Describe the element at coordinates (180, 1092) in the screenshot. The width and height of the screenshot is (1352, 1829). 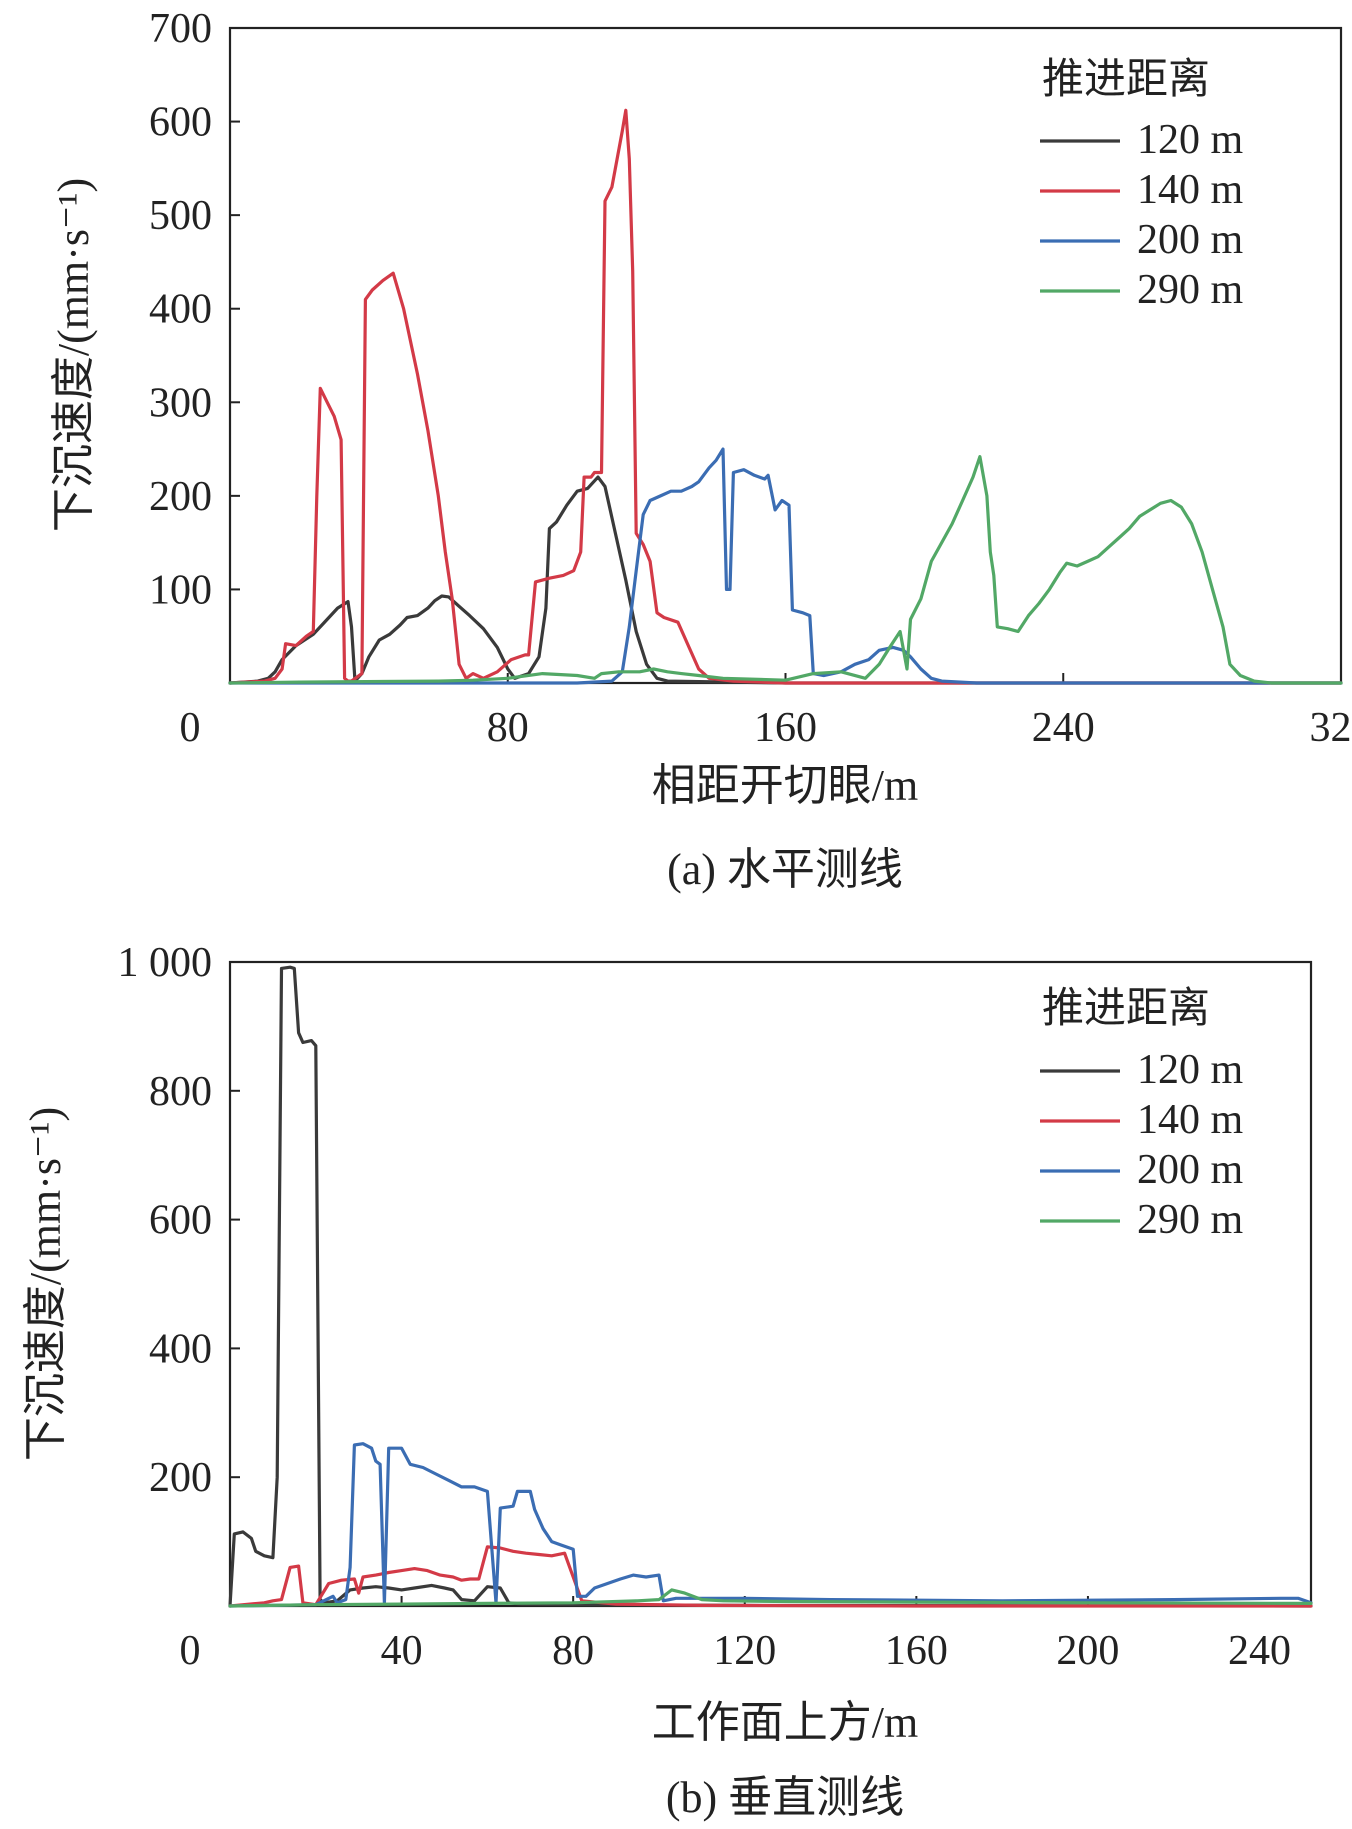
I see `y-tick-label: 800` at that location.